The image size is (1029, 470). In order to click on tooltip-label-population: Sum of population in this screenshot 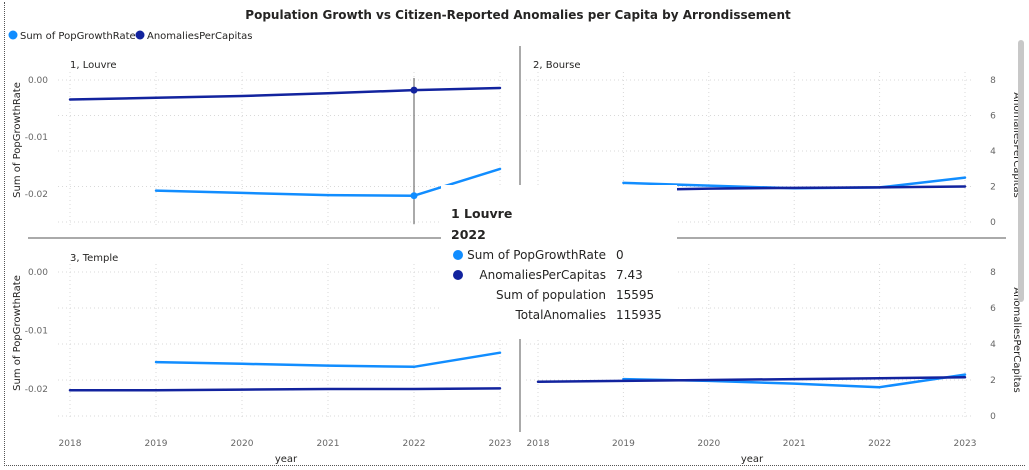, I will do `click(551, 295)`.